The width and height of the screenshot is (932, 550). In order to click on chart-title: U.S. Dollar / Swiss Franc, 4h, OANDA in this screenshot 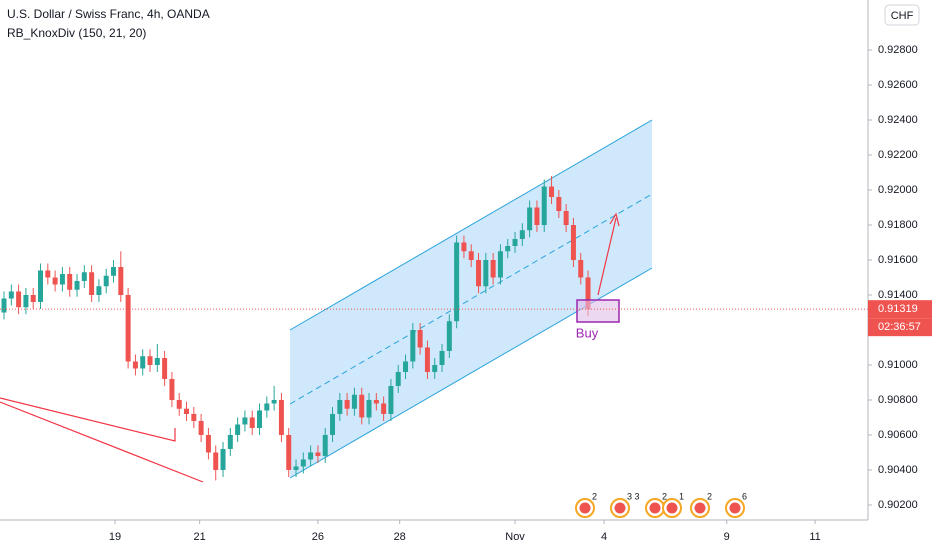, I will do `click(108, 14)`.